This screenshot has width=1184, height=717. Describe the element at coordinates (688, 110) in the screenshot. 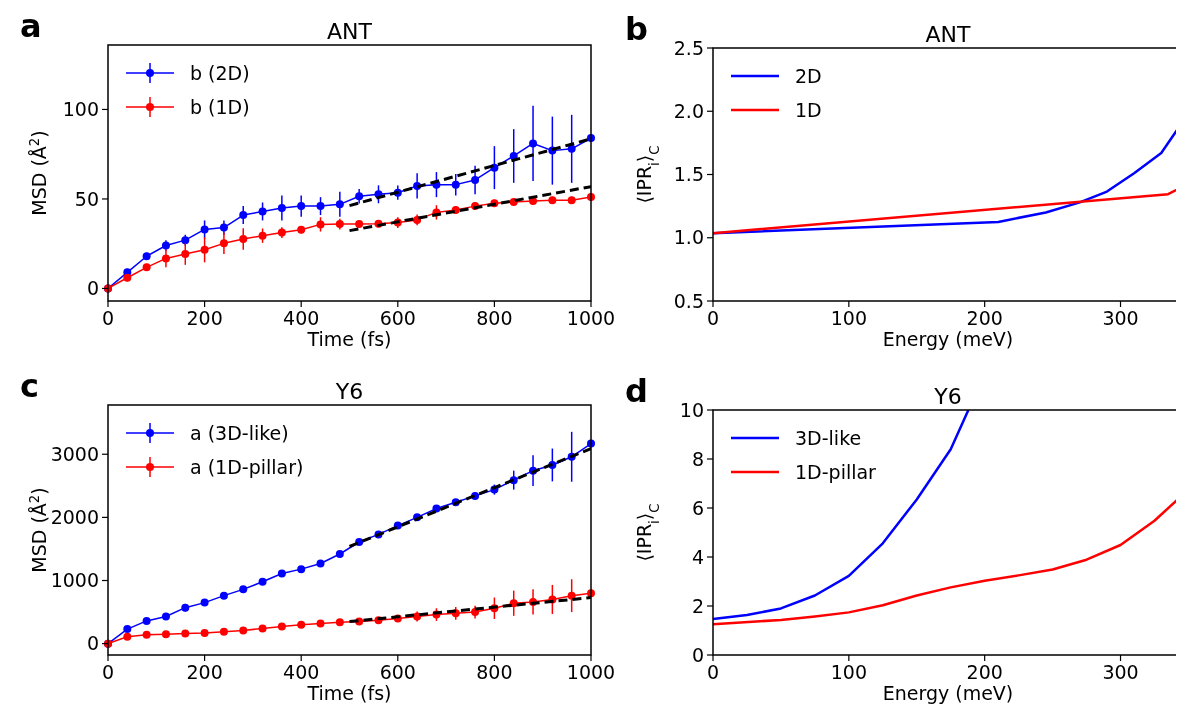

I see `y-tick-label: 2.0` at that location.